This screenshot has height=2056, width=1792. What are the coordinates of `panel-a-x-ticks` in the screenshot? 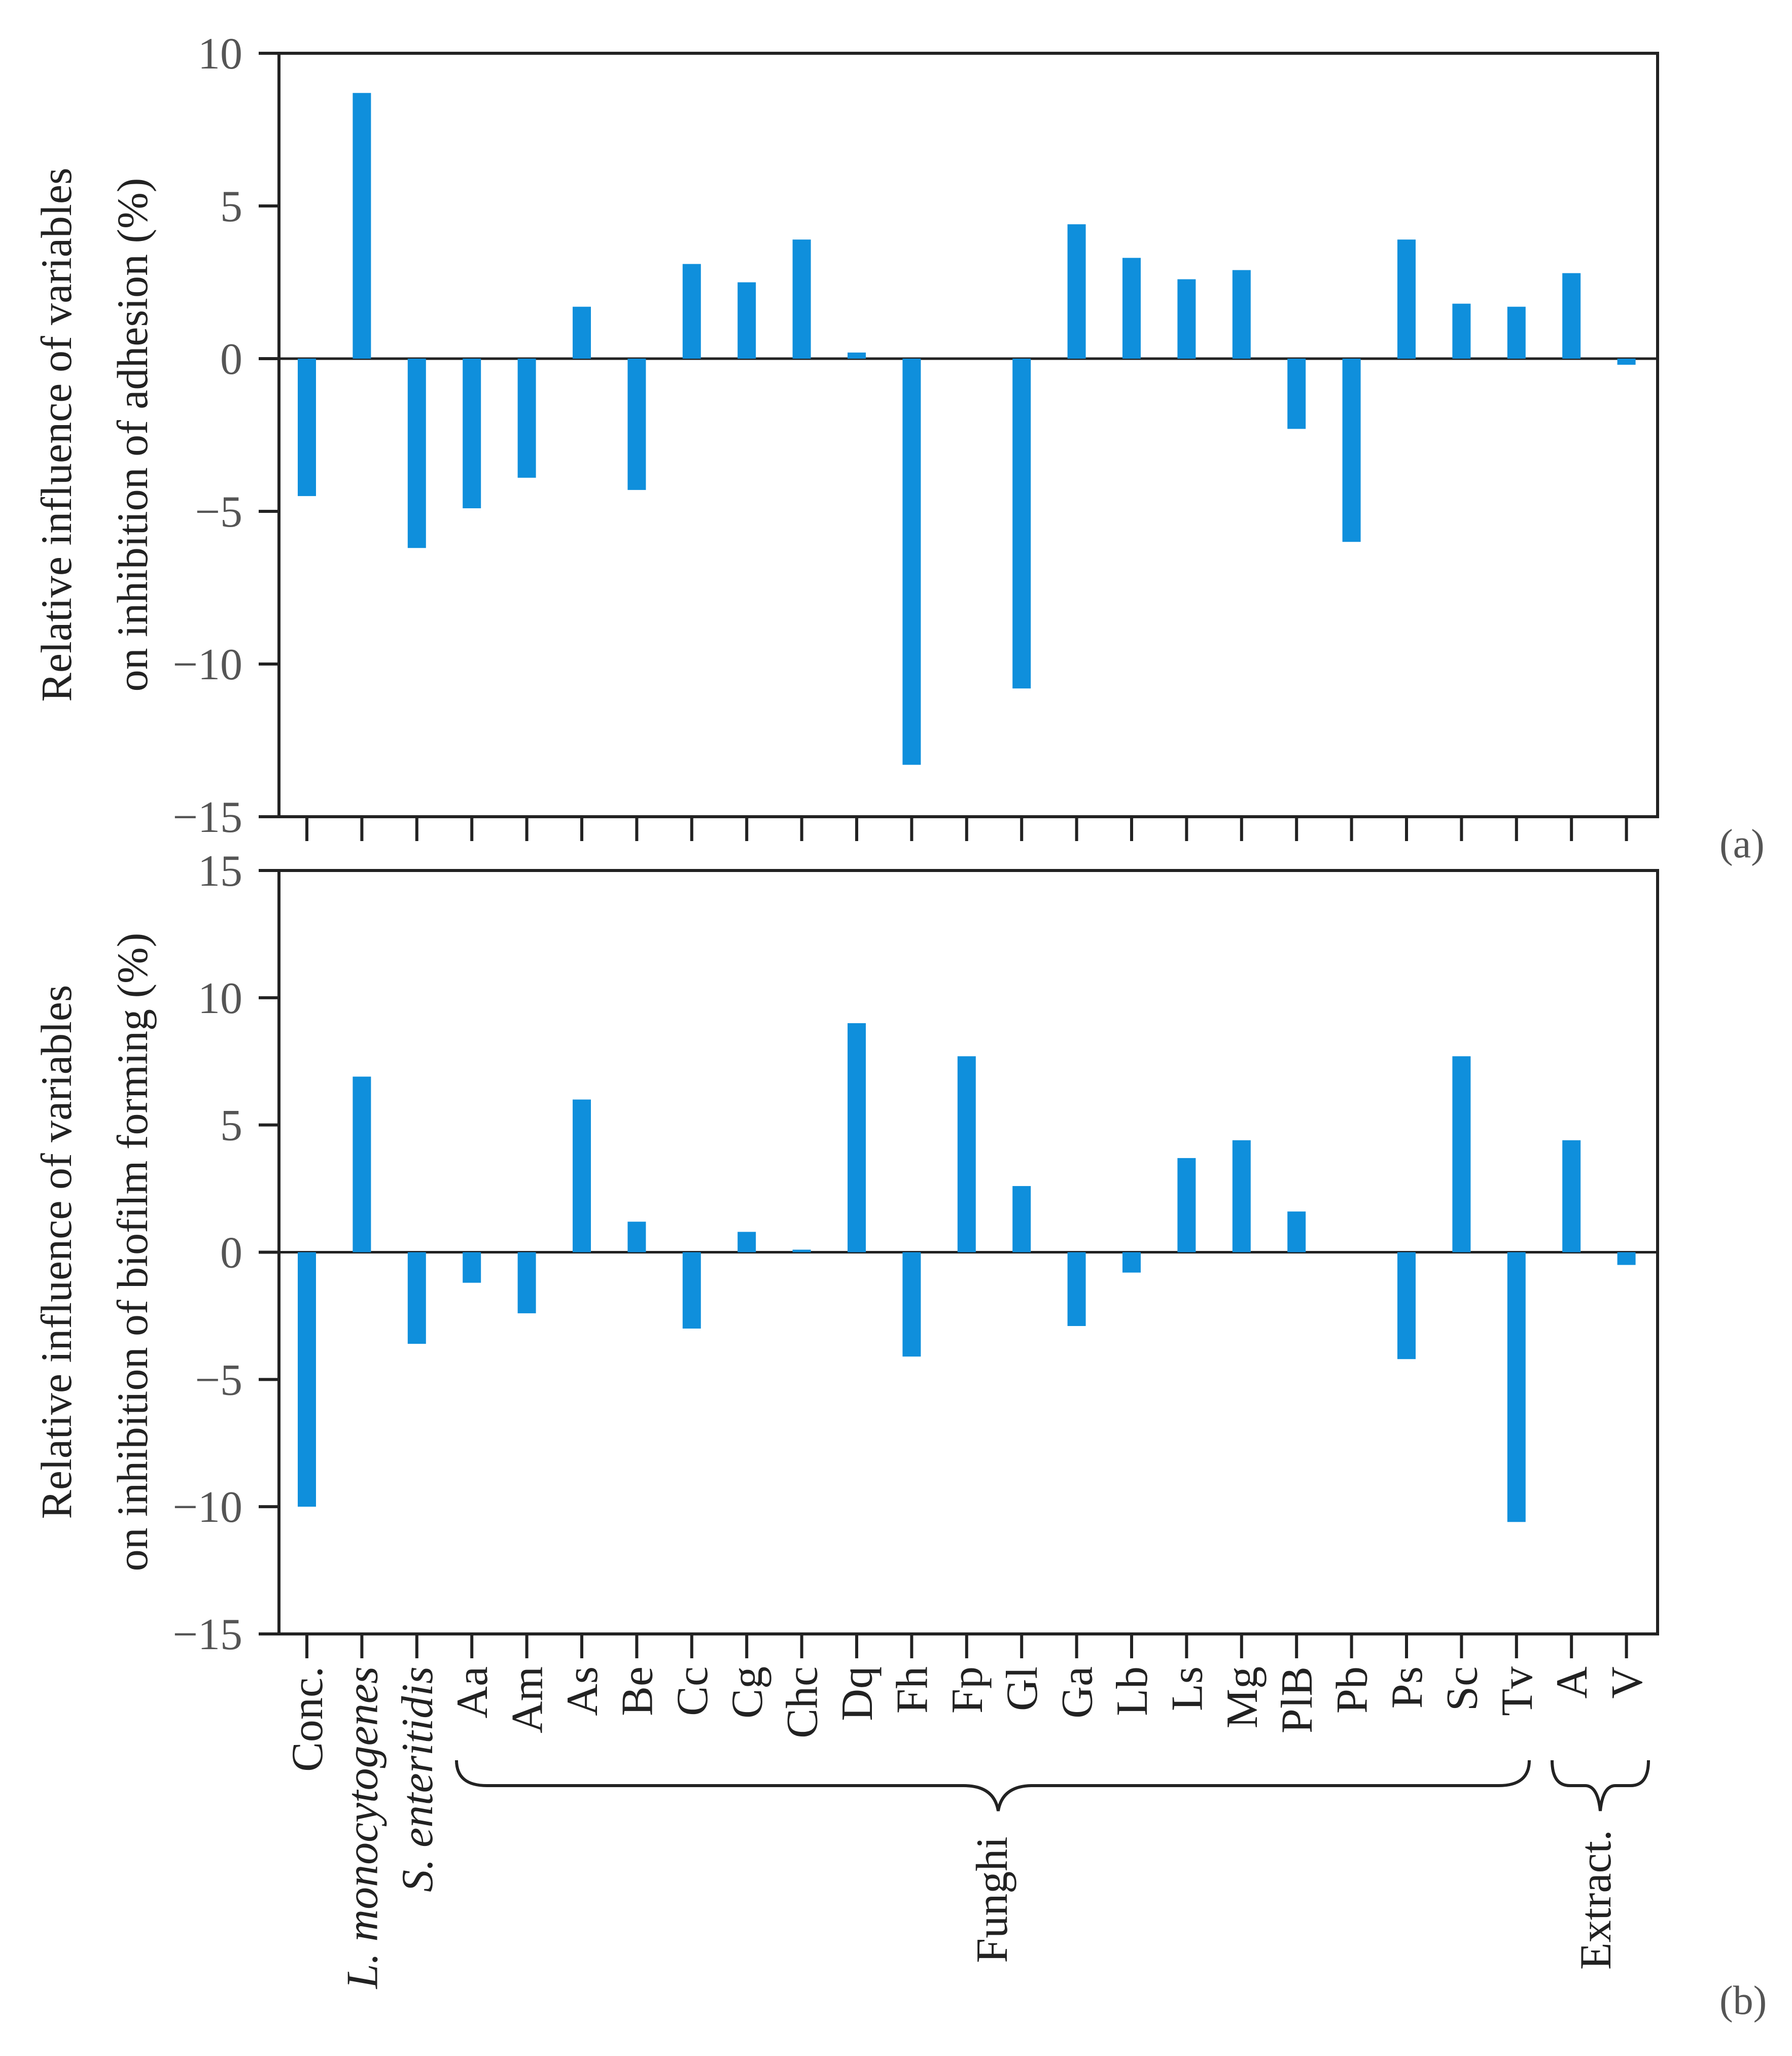 It's located at (966, 829).